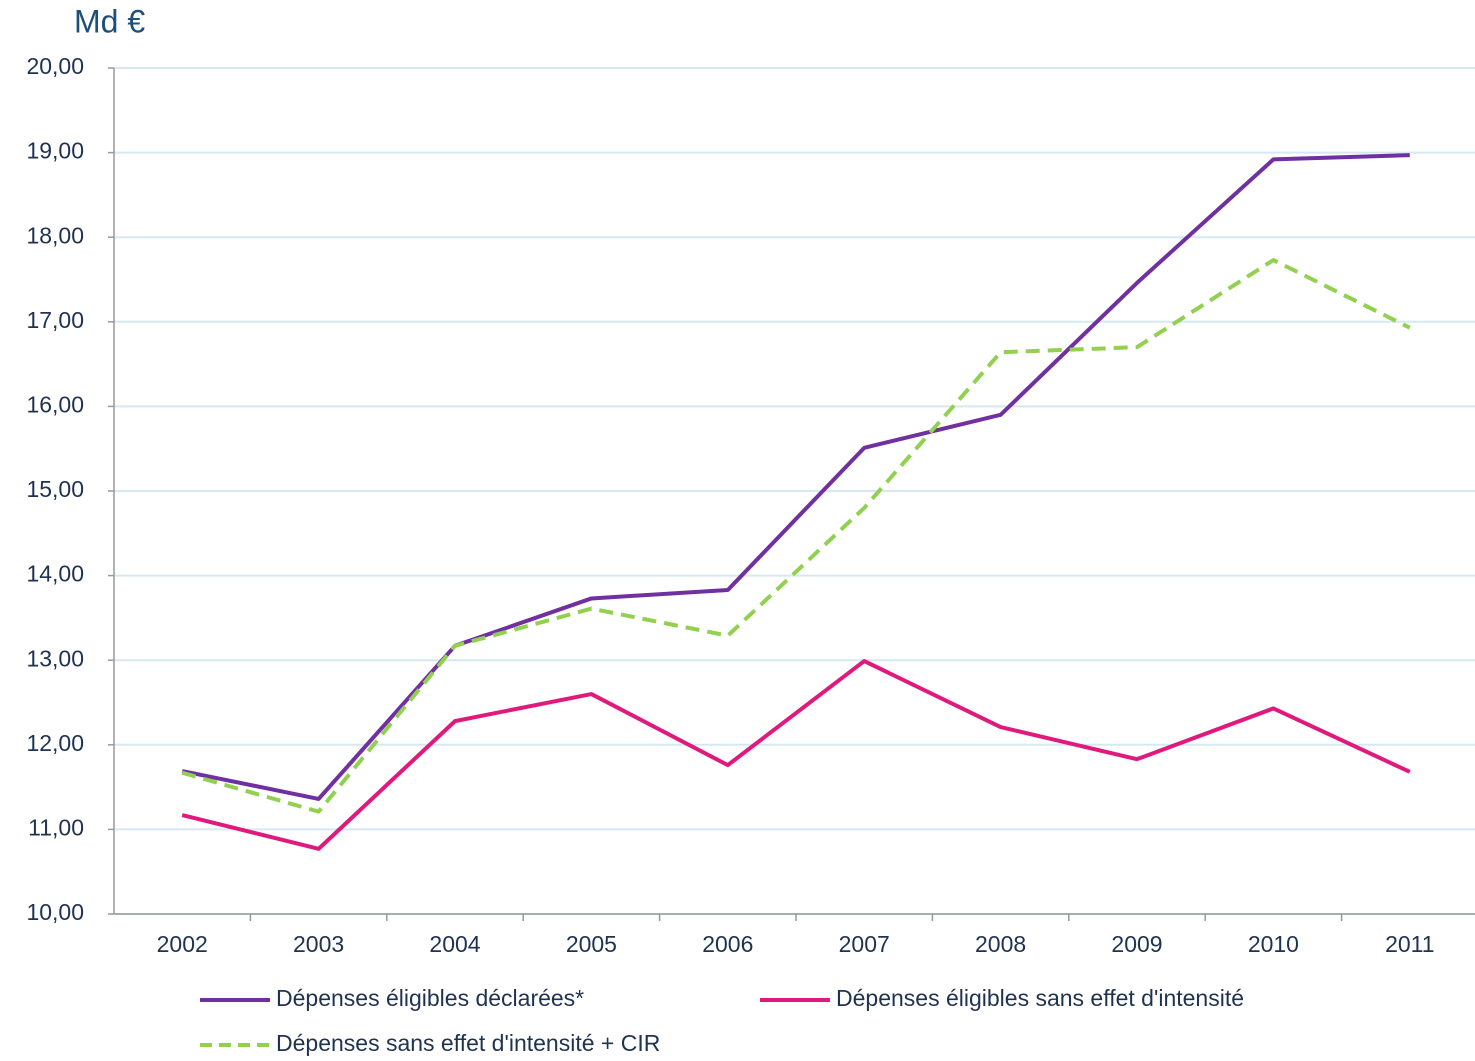 This screenshot has height=1061, width=1475. I want to click on x-tick-label: 2007, so click(864, 944).